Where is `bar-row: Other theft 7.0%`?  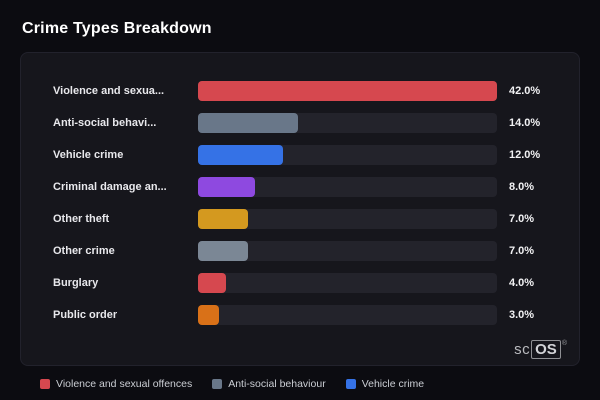 bar-row: Other theft 7.0% is located at coordinates (306, 219).